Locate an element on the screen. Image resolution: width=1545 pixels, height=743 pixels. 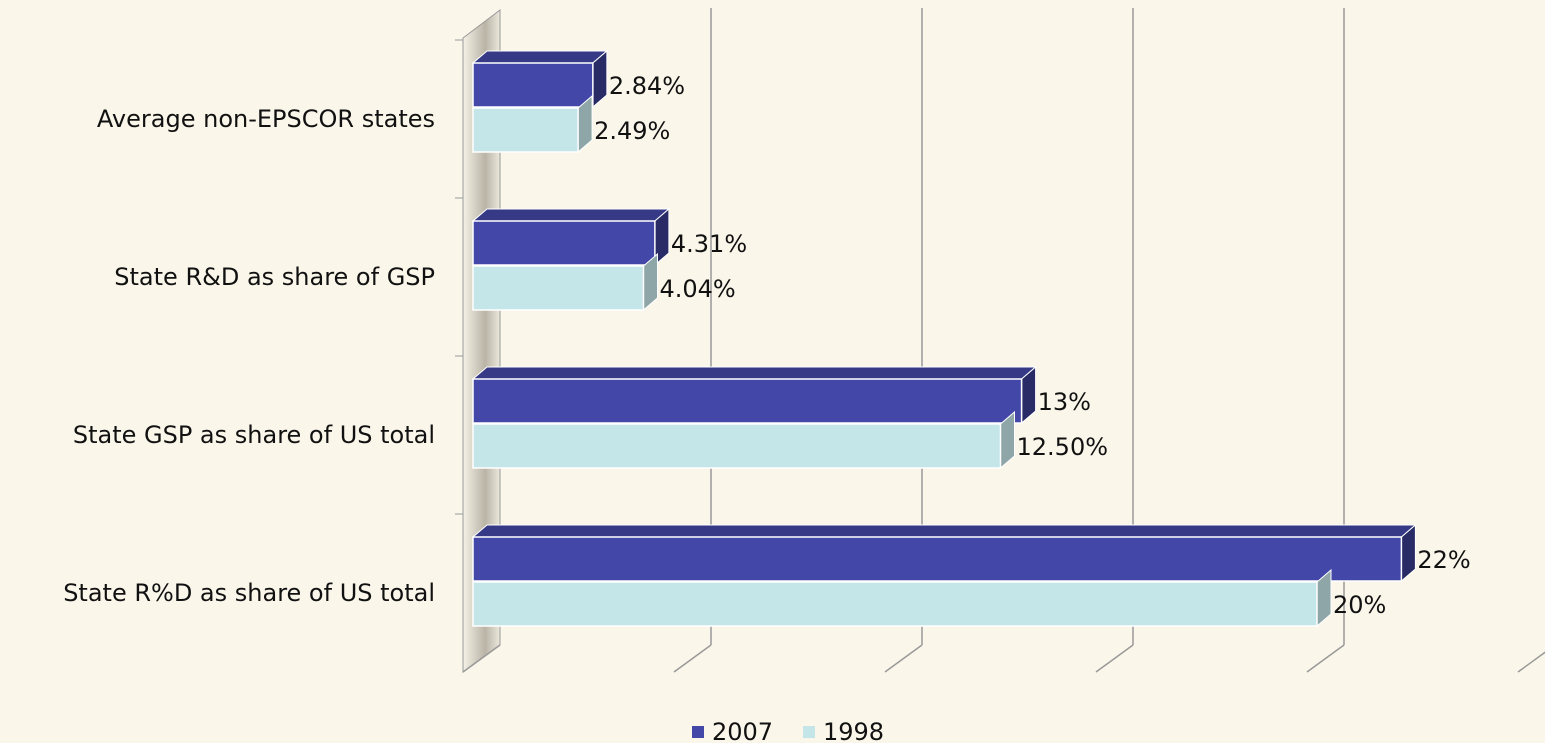
y-tick-label: Average non-EPSCOR states is located at coordinates (266, 119).